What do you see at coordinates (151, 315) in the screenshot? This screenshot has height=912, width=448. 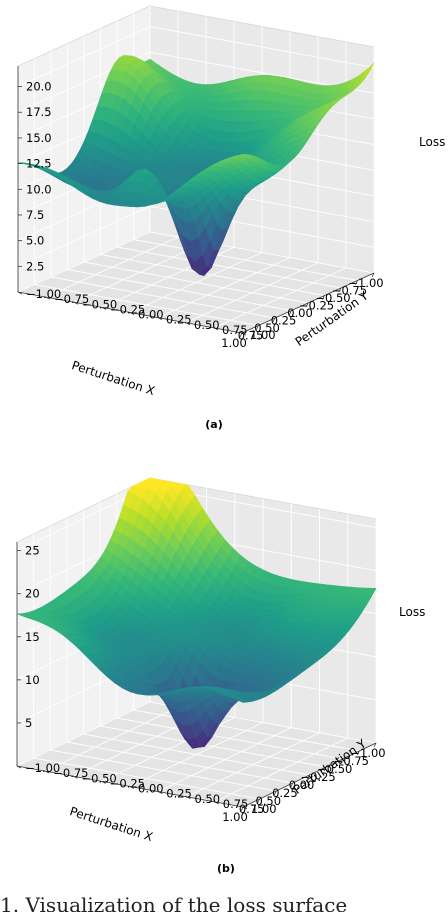 I see `y-tick-label: 0.00` at bounding box center [151, 315].